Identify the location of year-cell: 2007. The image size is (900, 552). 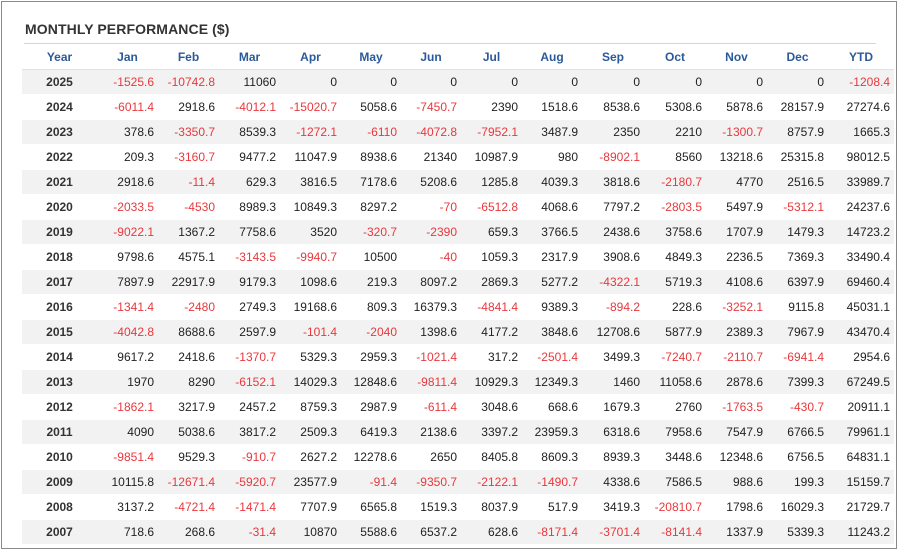
(59, 531).